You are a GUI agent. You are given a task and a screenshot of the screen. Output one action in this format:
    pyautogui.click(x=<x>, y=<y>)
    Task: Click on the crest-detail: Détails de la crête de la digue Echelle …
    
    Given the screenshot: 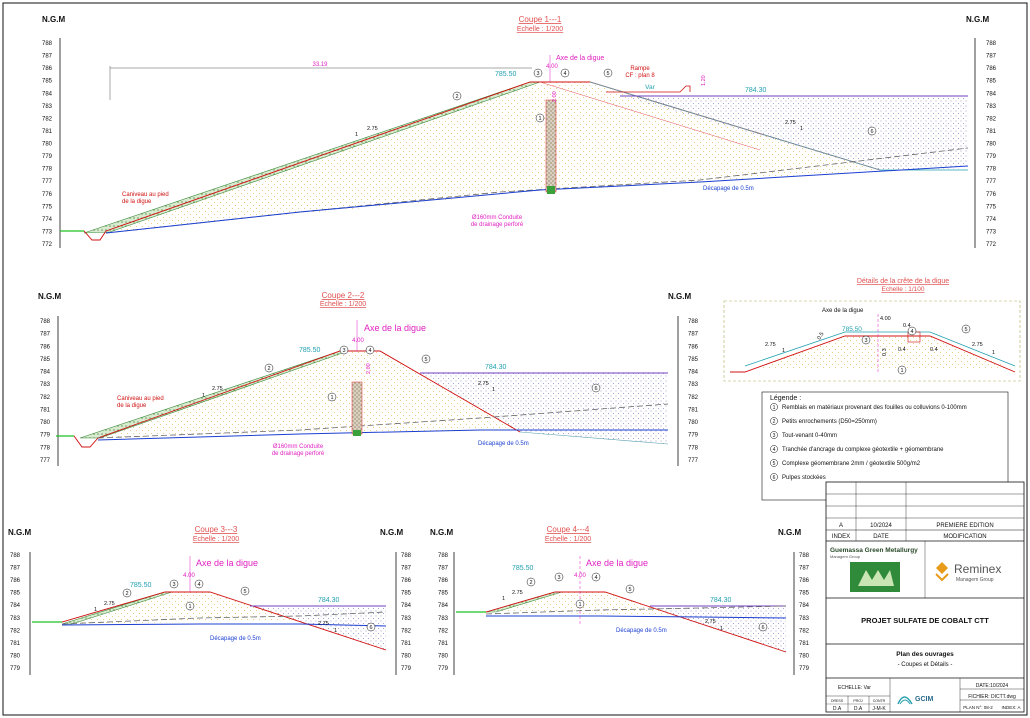 What is the action you would take?
    pyautogui.click(x=872, y=330)
    